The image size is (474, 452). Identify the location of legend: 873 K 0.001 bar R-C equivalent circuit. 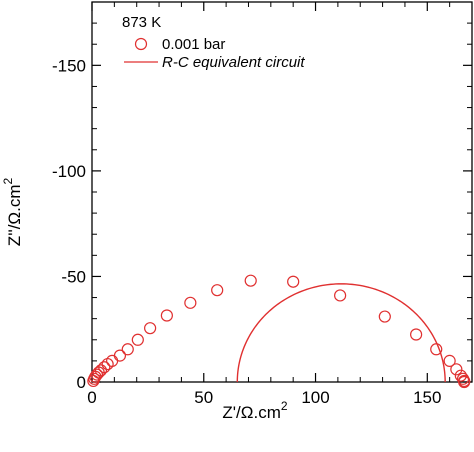
(213, 42).